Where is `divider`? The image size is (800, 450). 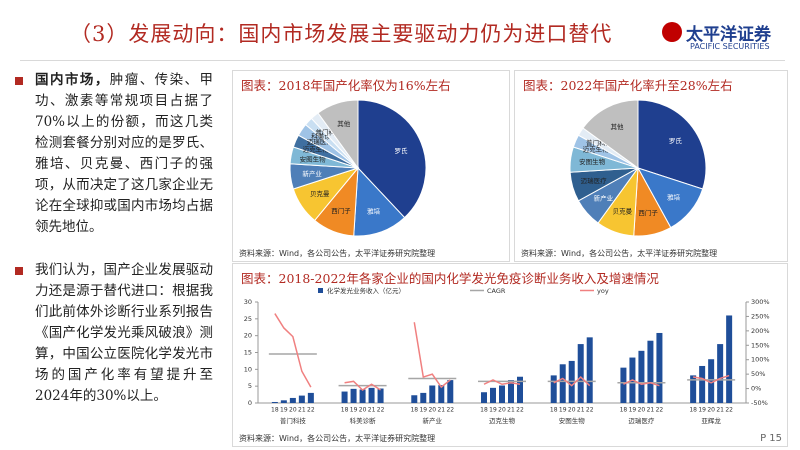 divider is located at coordinates (402, 60).